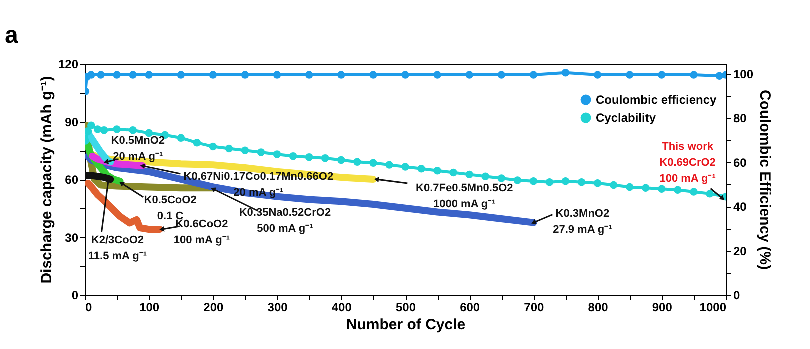  I want to click on y-axis-title: Discharge capacity (mAh g⁻¹), so click(47, 180).